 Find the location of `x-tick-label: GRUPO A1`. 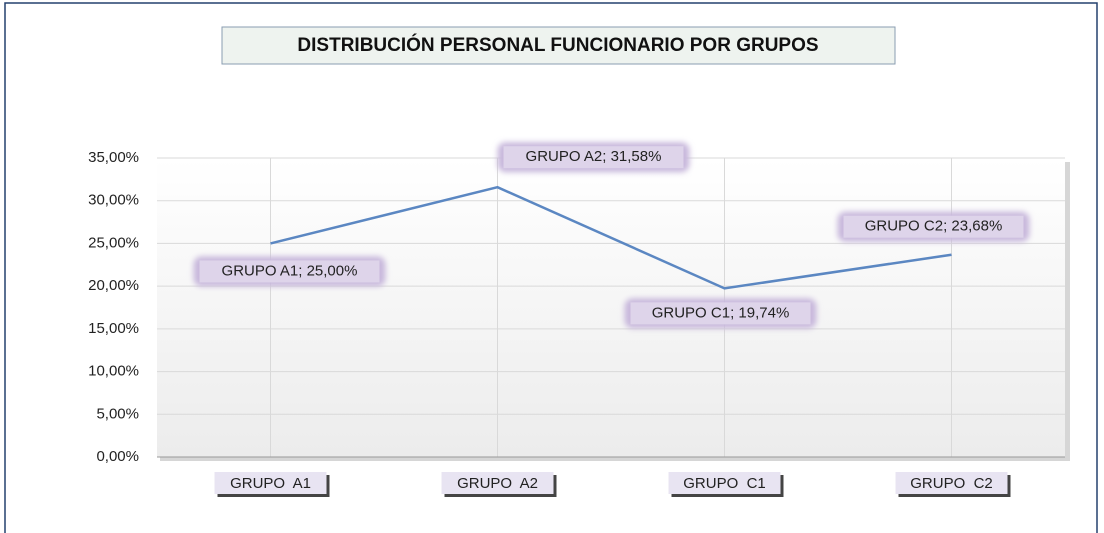

x-tick-label: GRUPO A1 is located at coordinates (270, 483).